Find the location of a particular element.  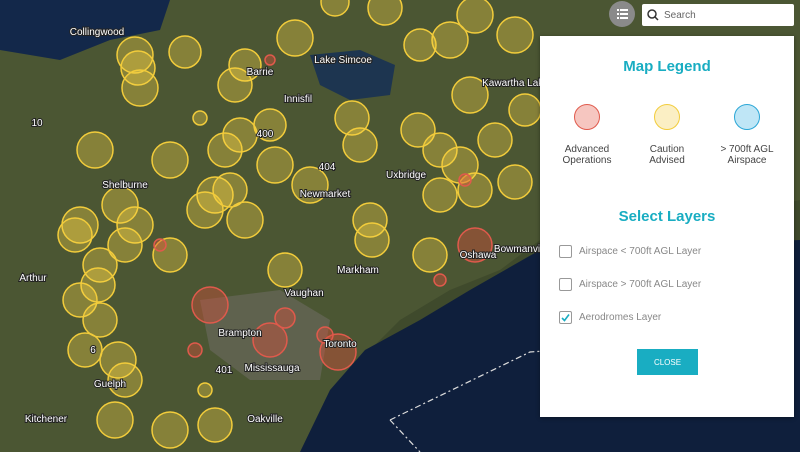

map-label: Guelph is located at coordinates (110, 384).